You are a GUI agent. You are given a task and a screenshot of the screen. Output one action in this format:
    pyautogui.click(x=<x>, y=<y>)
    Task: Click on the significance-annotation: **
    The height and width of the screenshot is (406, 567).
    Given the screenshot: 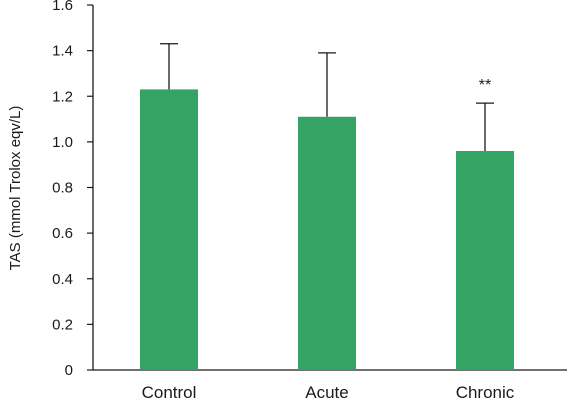 What is the action you would take?
    pyautogui.click(x=485, y=85)
    